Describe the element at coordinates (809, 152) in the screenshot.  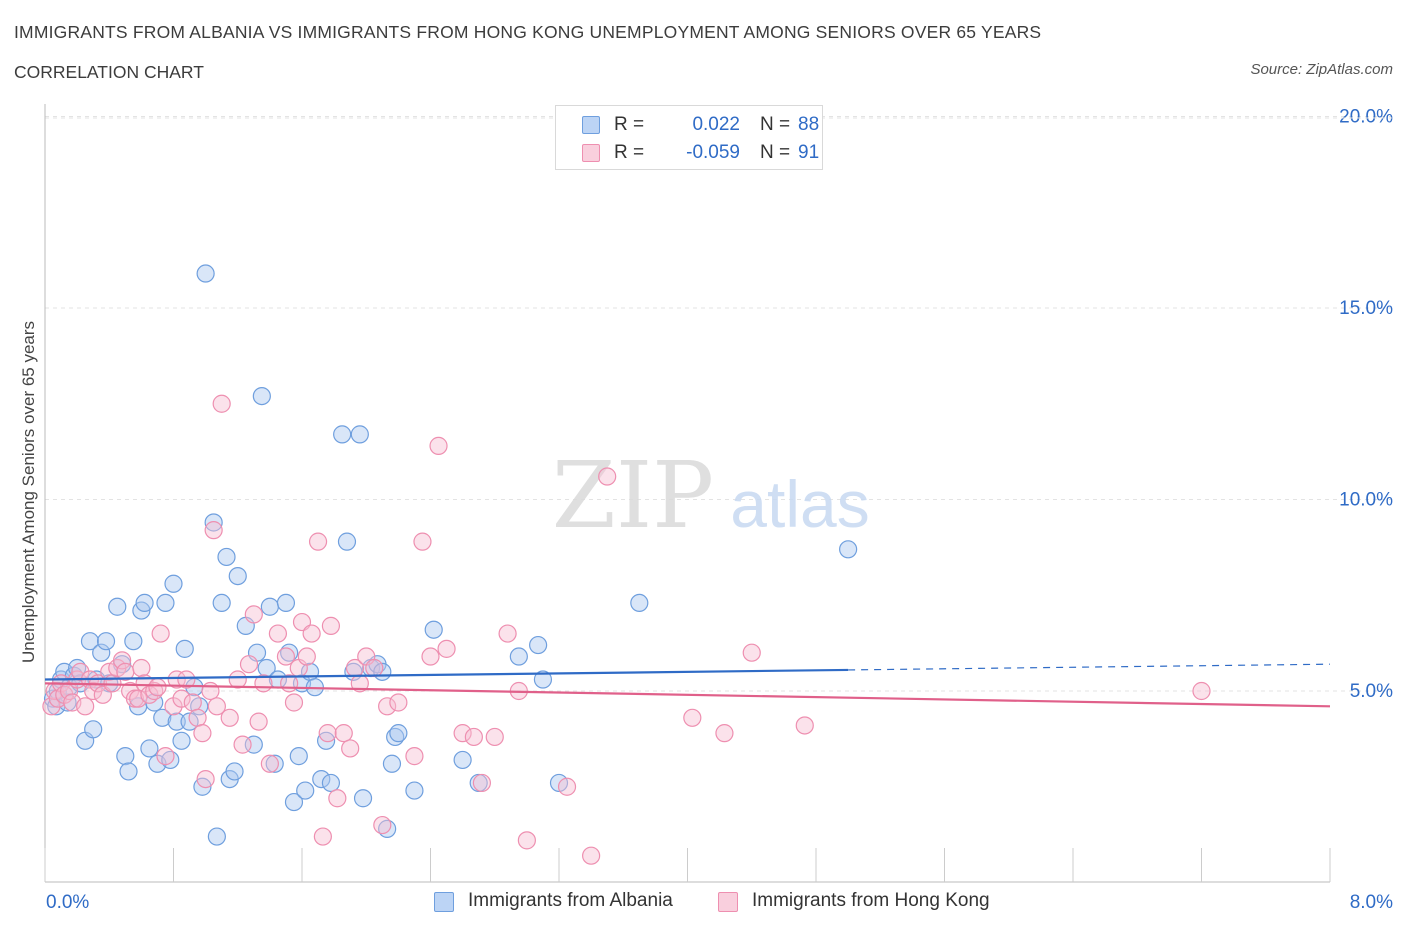
I see `hongkong-n-value: 91` at that location.